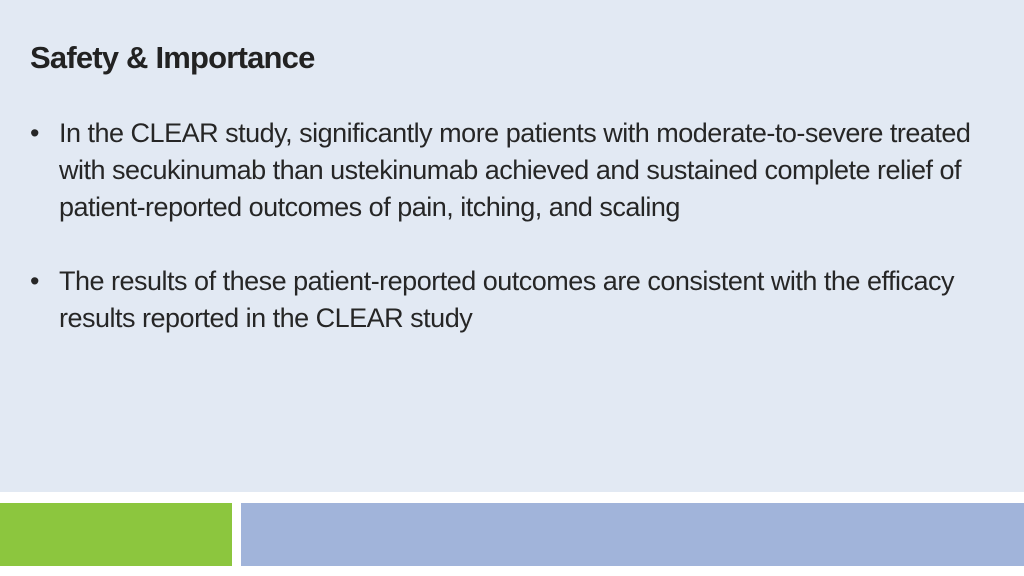  I want to click on footer-bar-blue, so click(632, 534).